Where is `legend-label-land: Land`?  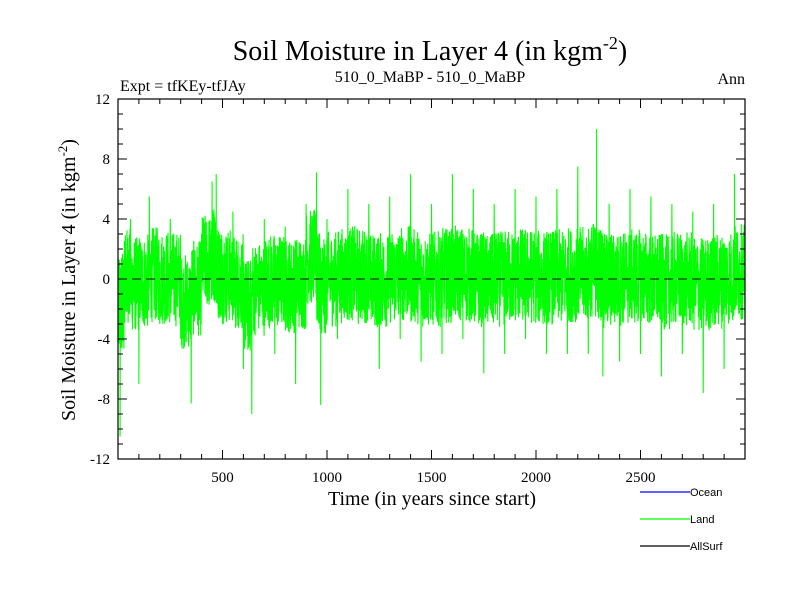 legend-label-land: Land is located at coordinates (702, 520).